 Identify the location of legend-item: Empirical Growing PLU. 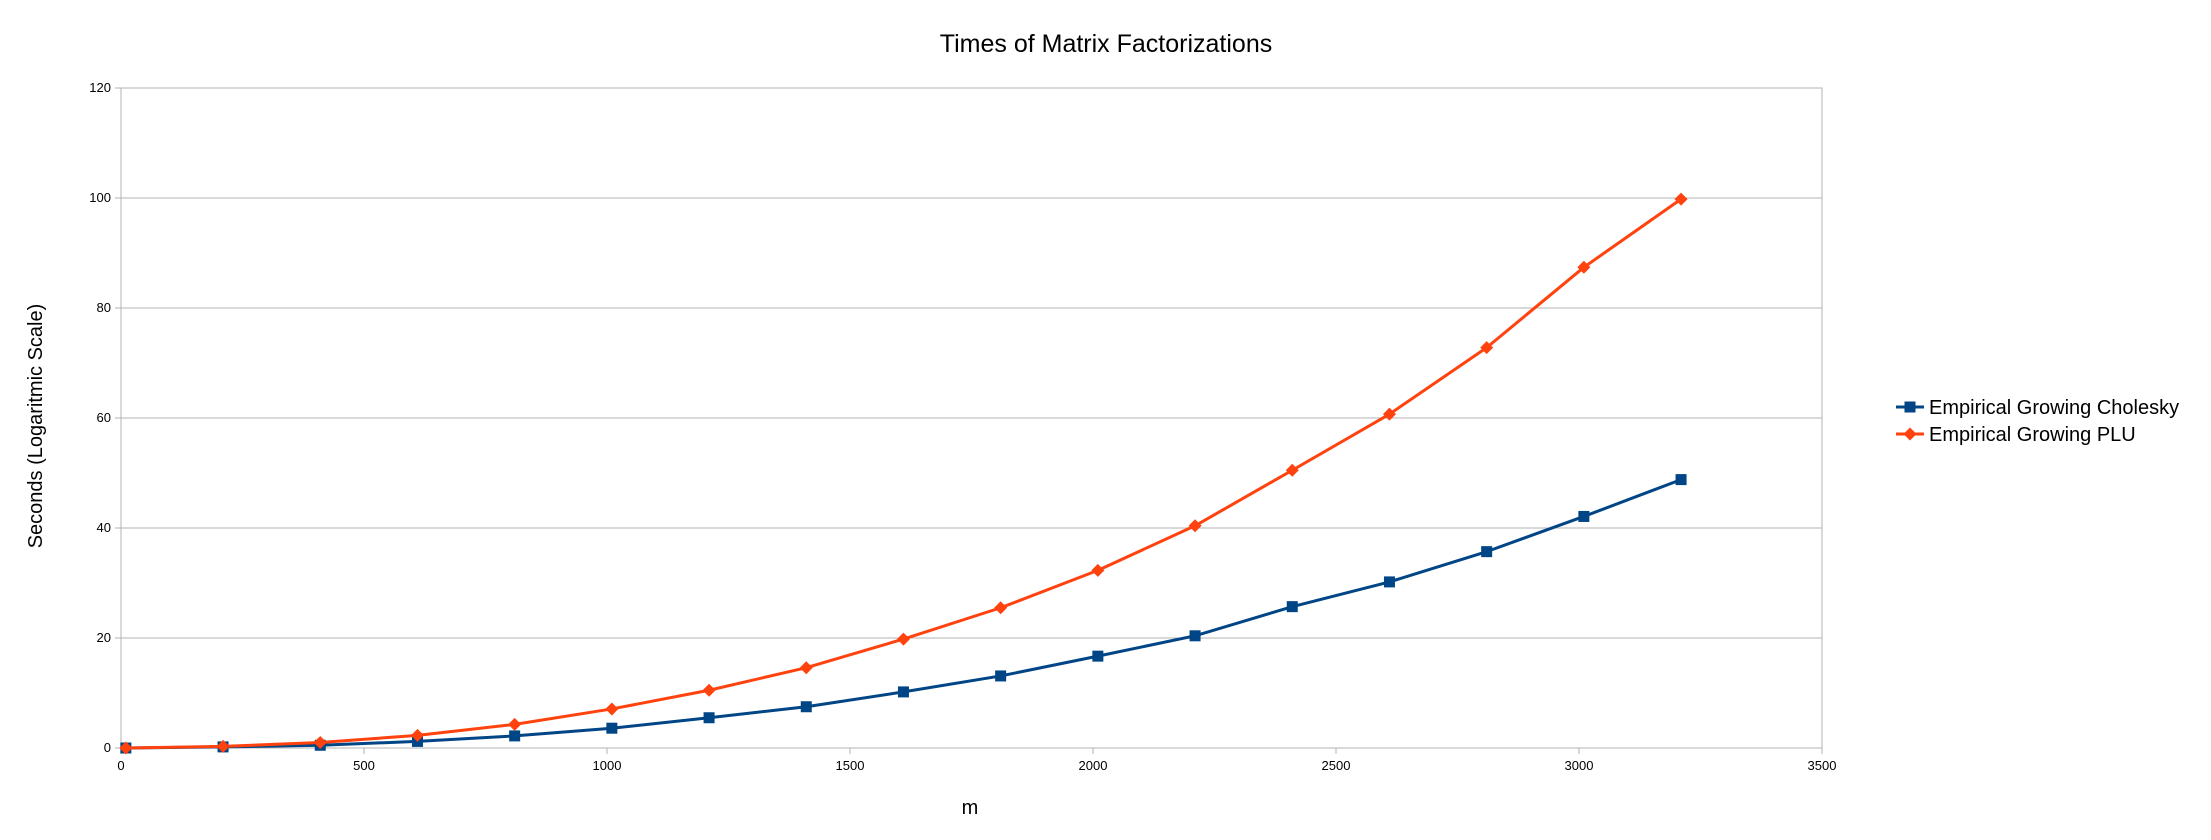
(2016, 435).